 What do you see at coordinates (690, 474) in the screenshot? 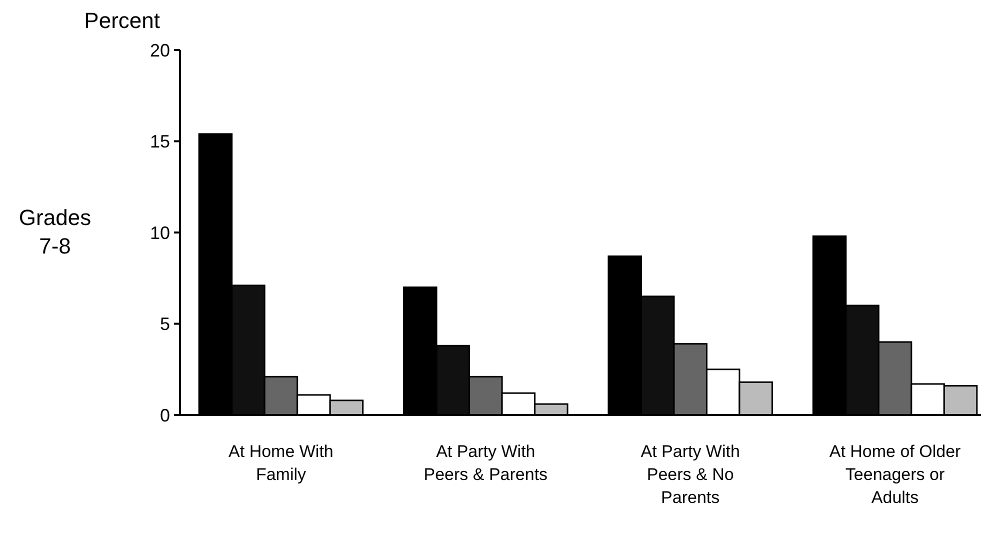
I see `x-tick-label: At Party With Peers & No Parents` at bounding box center [690, 474].